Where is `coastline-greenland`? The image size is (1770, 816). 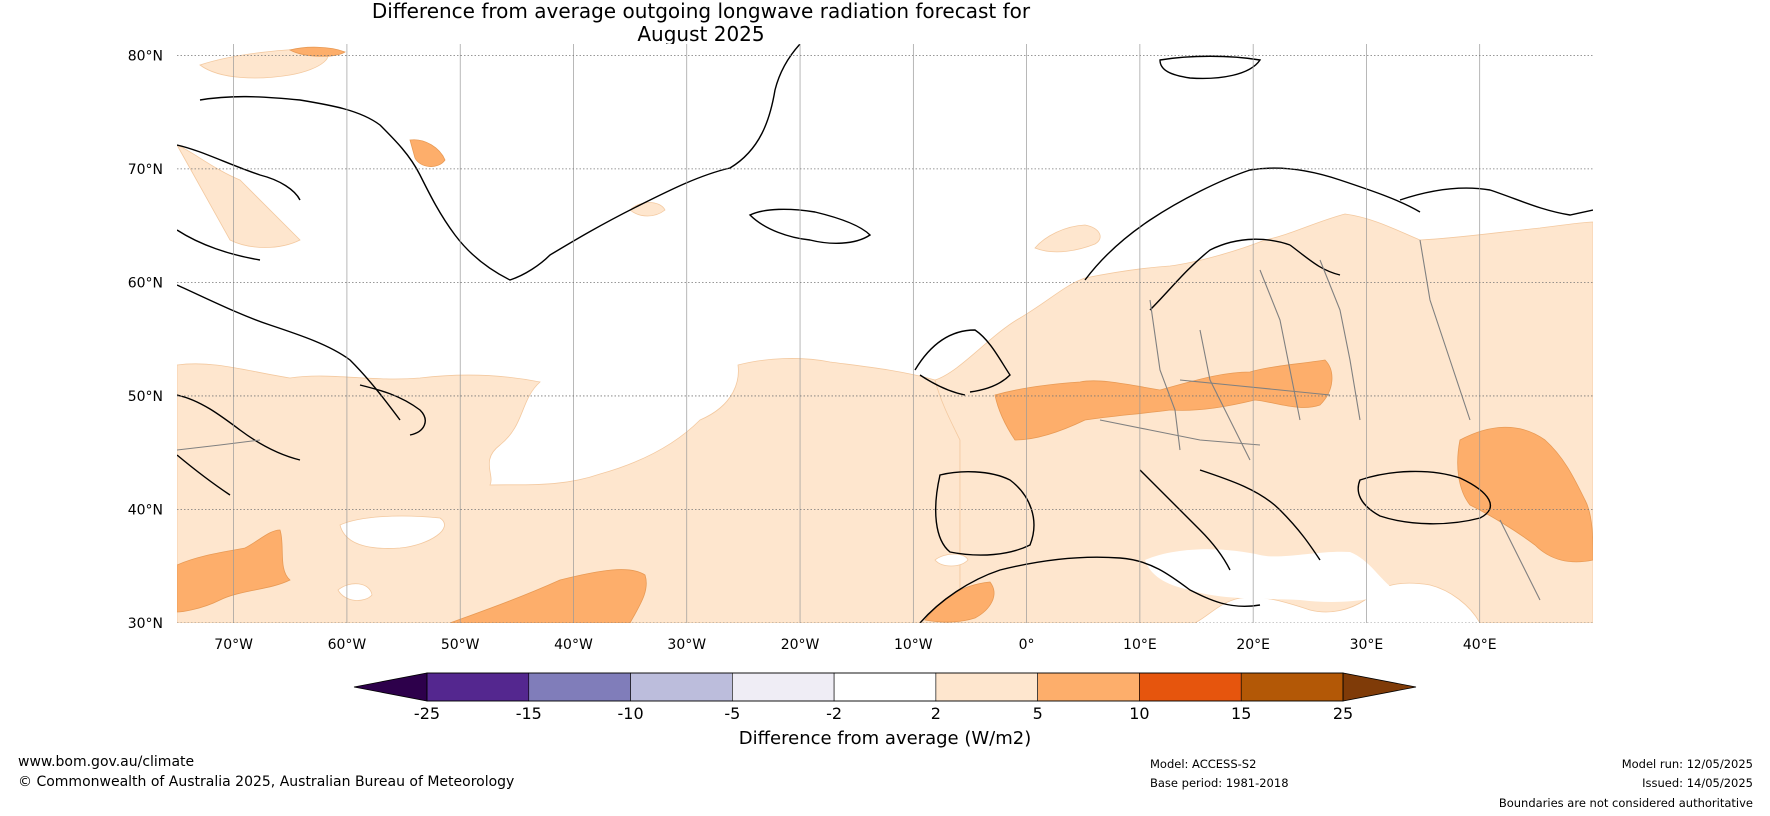 coastline-greenland is located at coordinates (500, 162).